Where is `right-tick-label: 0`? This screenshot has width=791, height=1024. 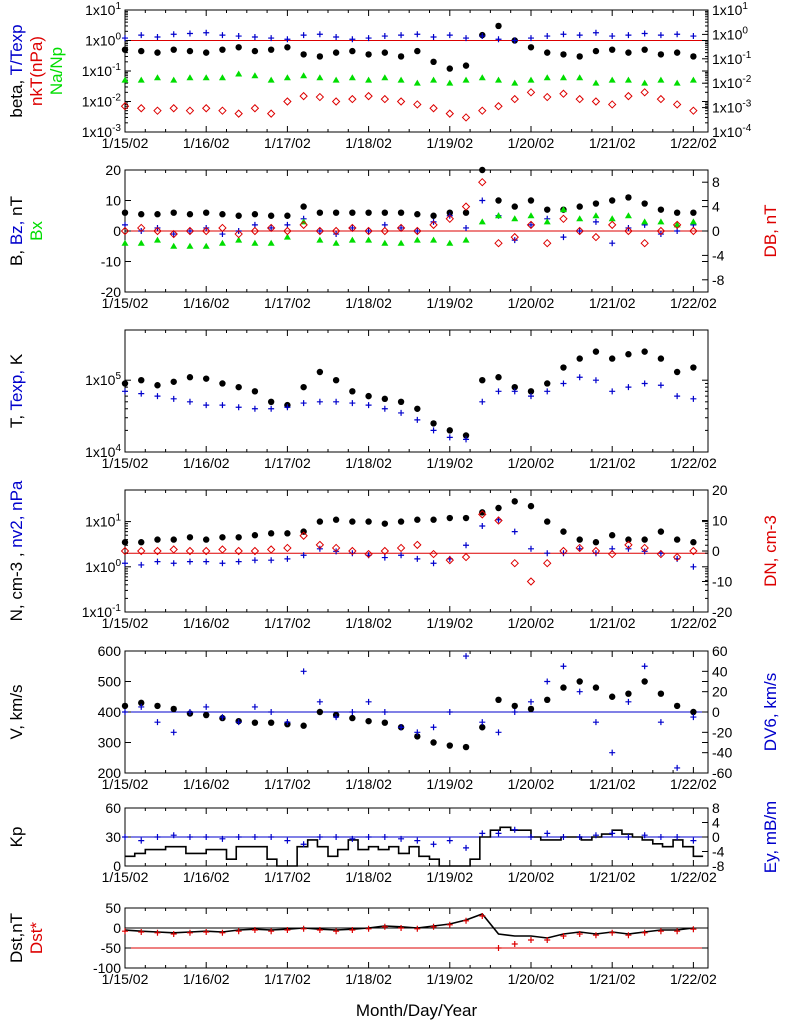 right-tick-label: 0 is located at coordinates (716, 712).